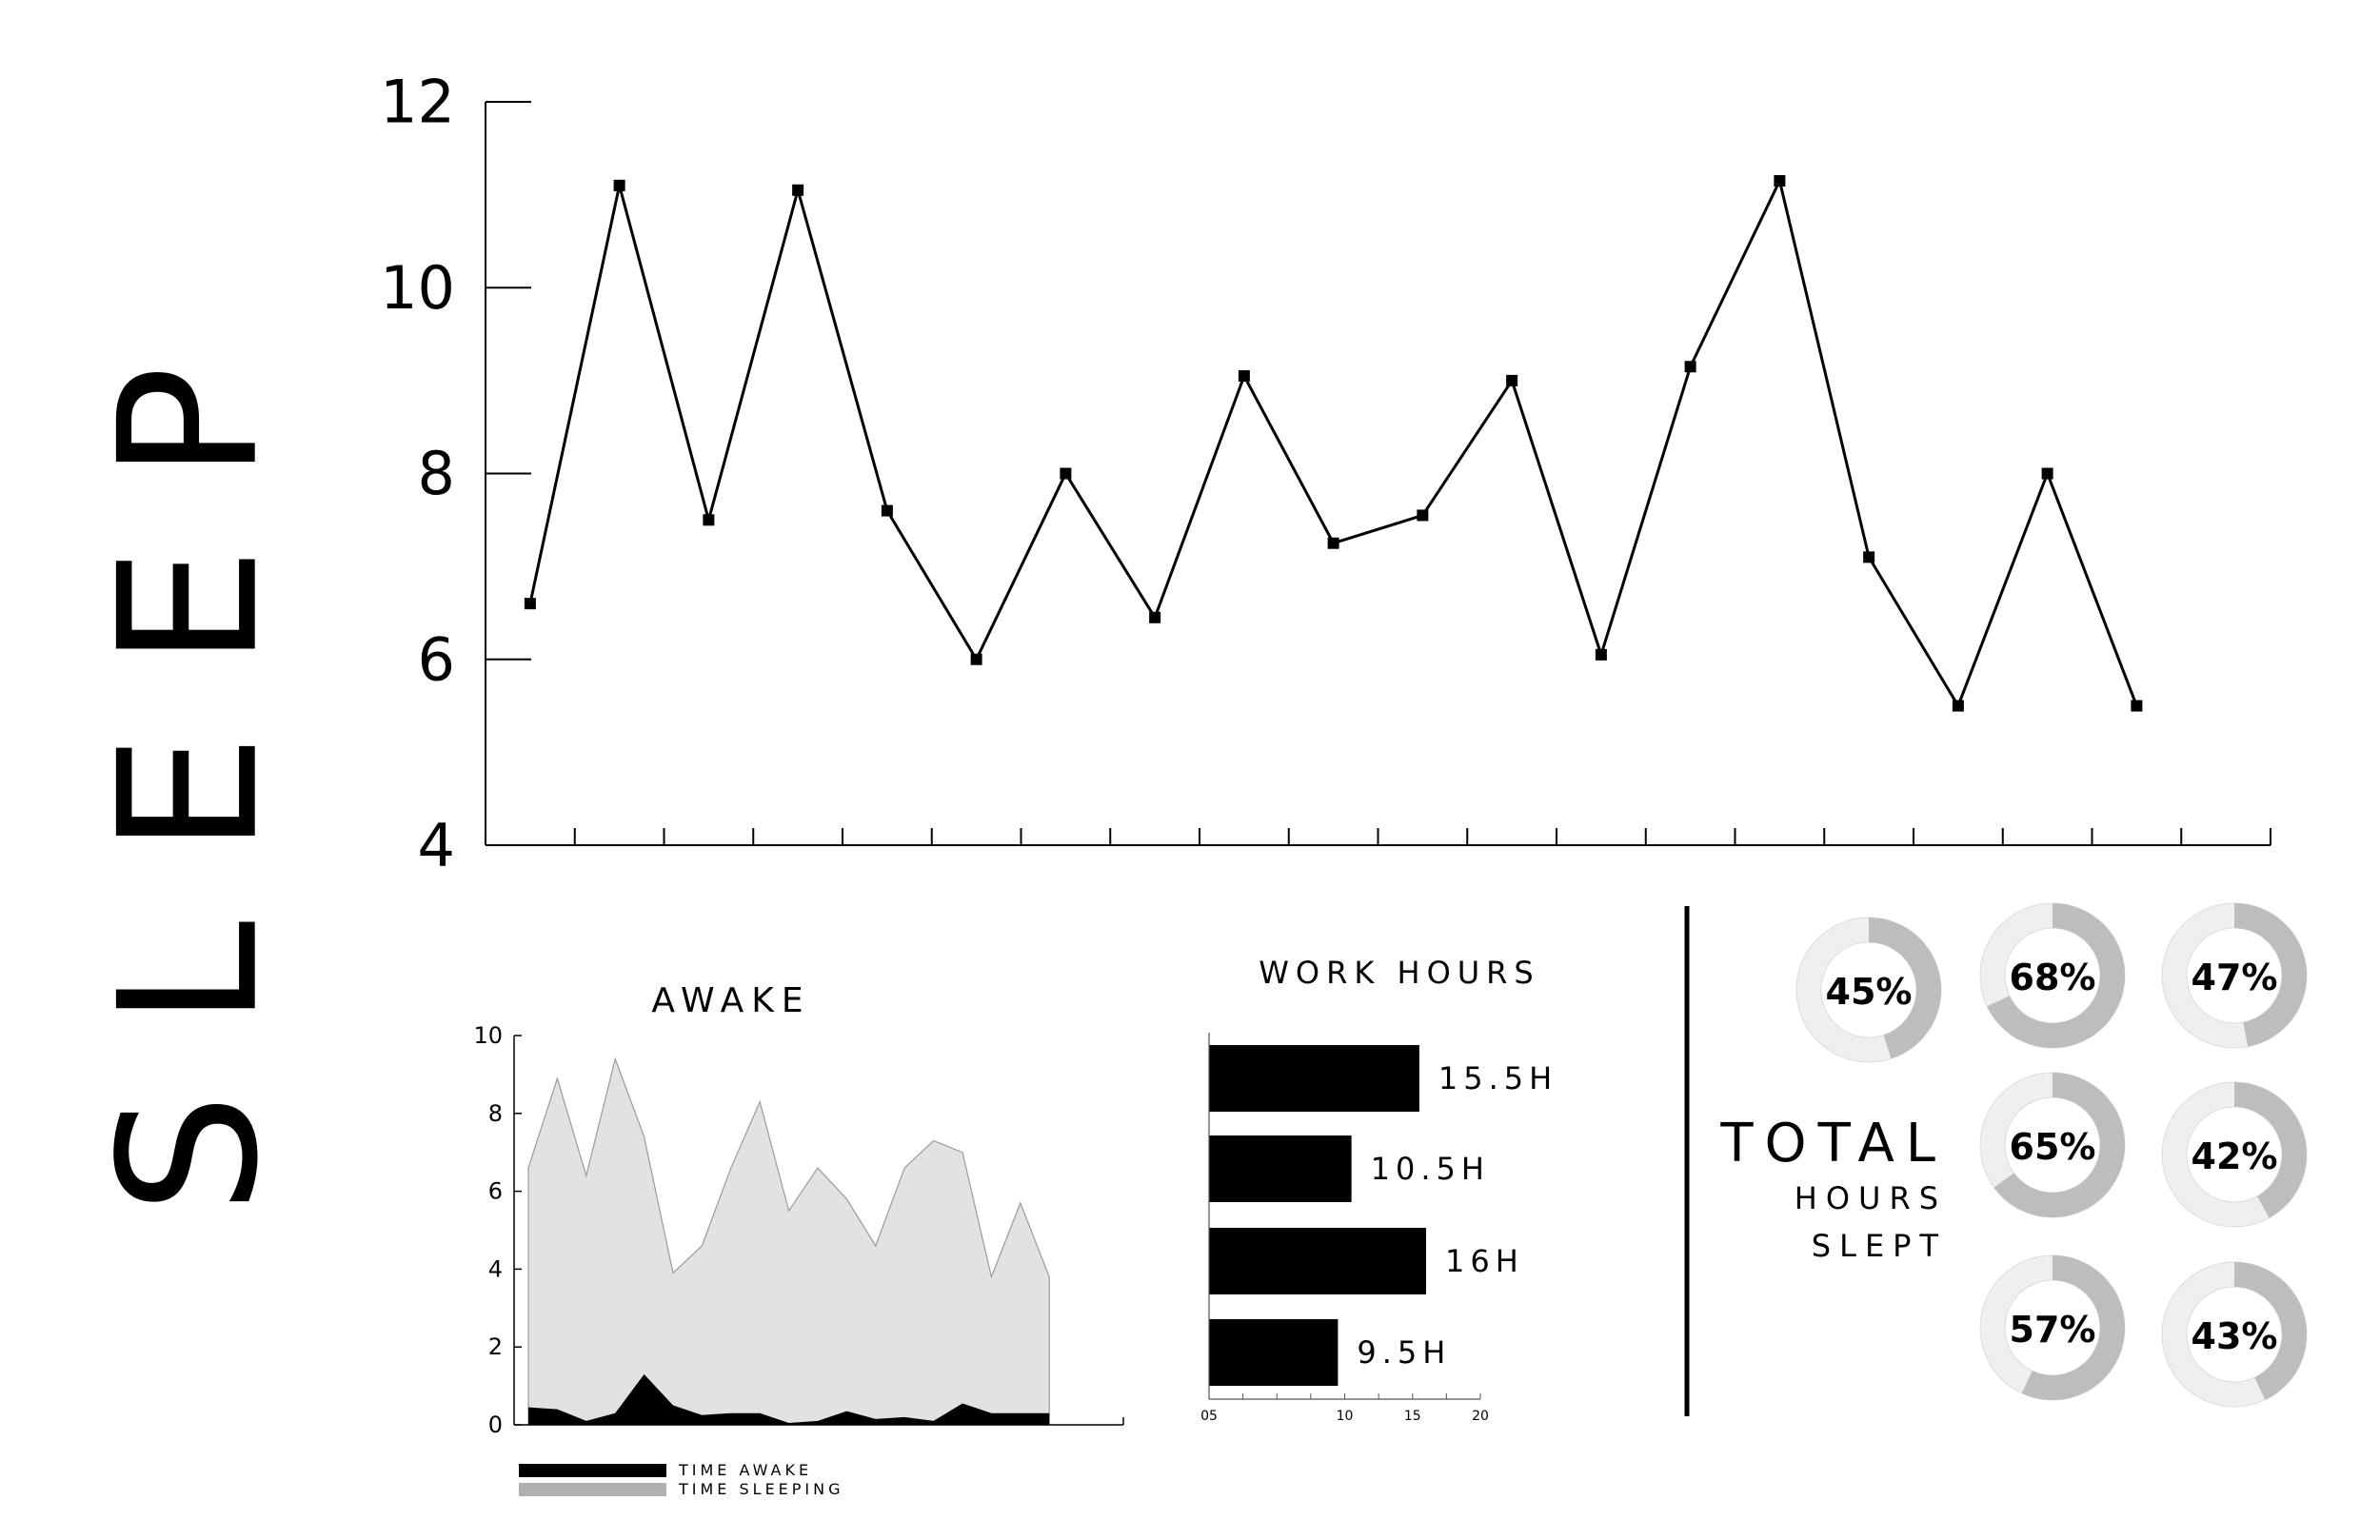  I want to click on work-hours-bar-chart: WORK HOURS 15.5H 10.5H 16H 9.5H 05 10 15 20, so click(1378, 1189).